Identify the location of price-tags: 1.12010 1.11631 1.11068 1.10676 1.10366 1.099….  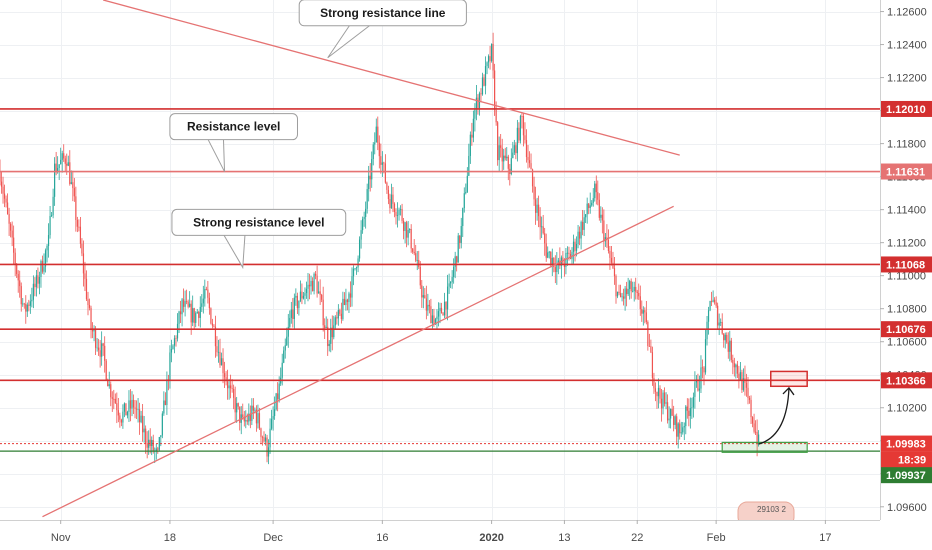
(906, 292).